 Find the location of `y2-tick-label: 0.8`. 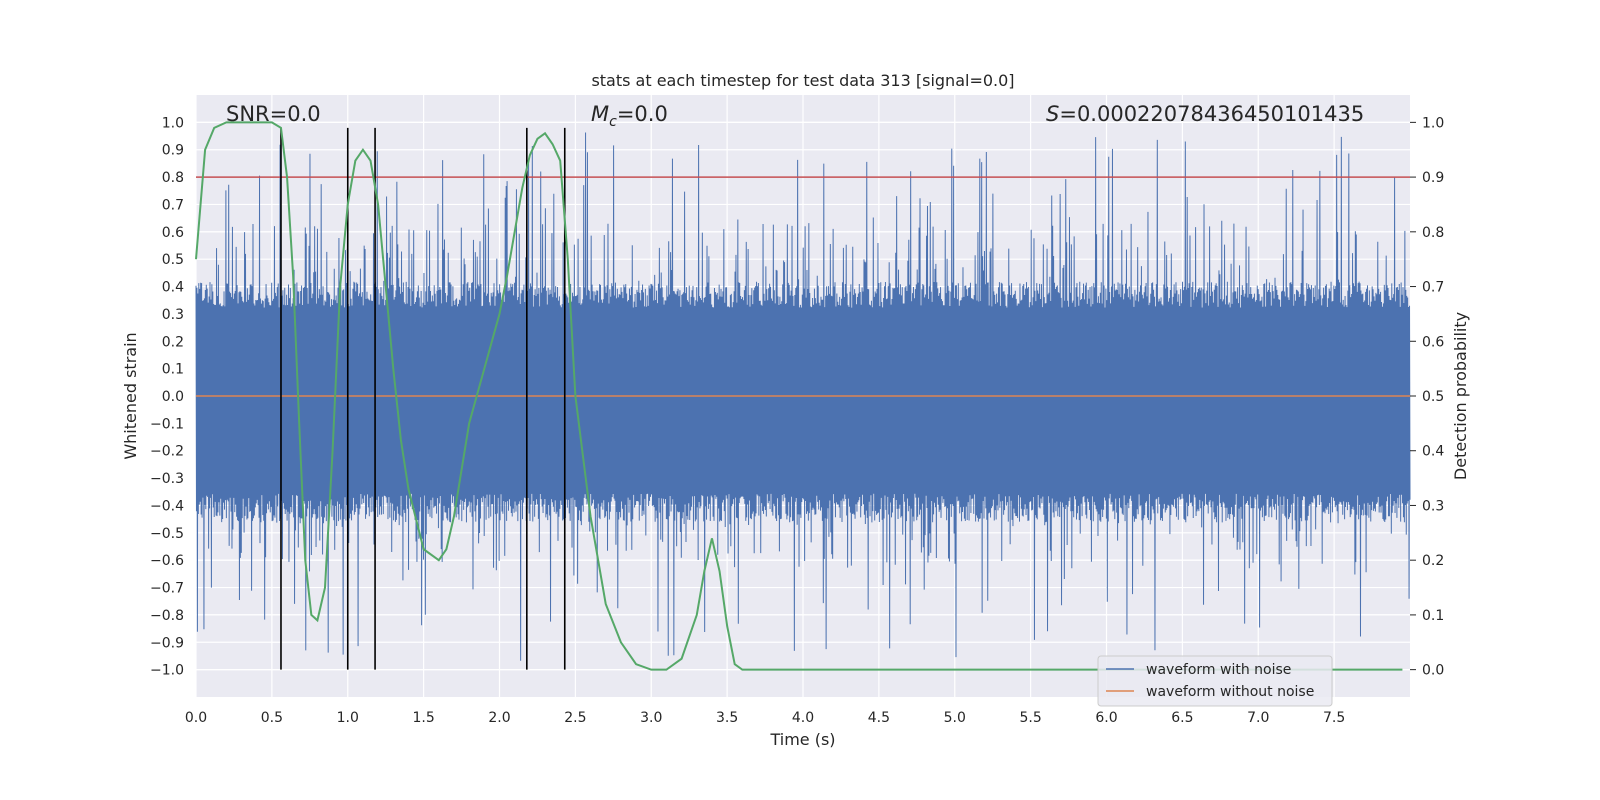

y2-tick-label: 0.8 is located at coordinates (1433, 233).